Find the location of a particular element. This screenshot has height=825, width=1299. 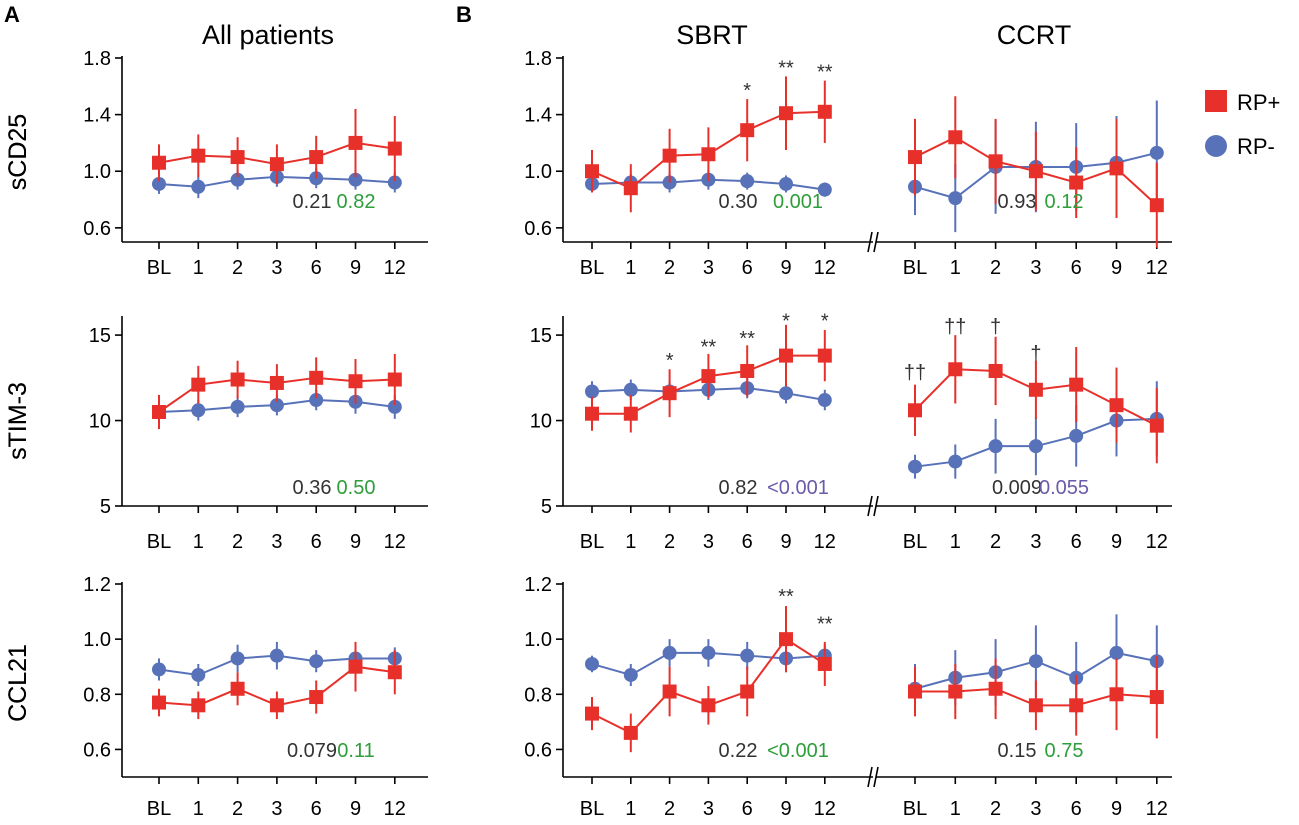

x-tick-label: 6 is located at coordinates (316, 542).